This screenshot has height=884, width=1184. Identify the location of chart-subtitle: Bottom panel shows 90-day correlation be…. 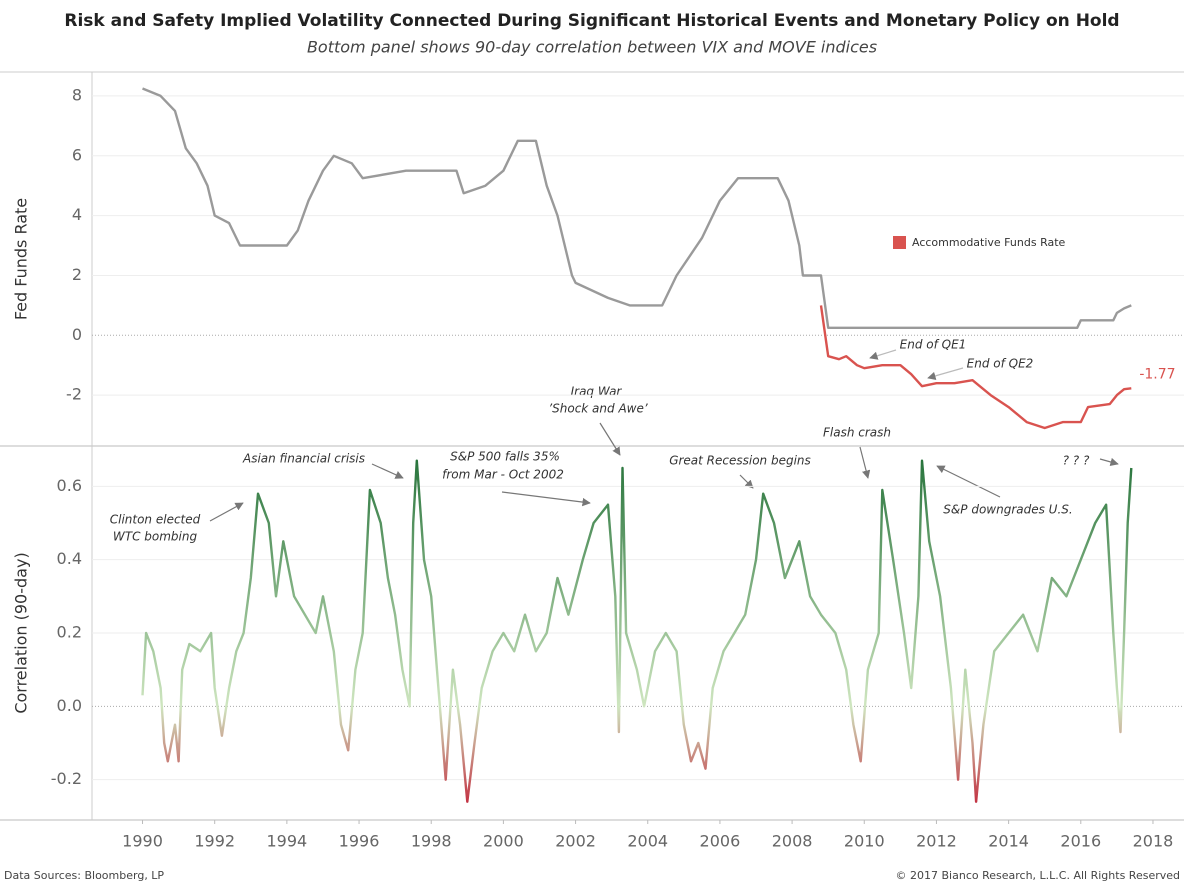
(592, 47).